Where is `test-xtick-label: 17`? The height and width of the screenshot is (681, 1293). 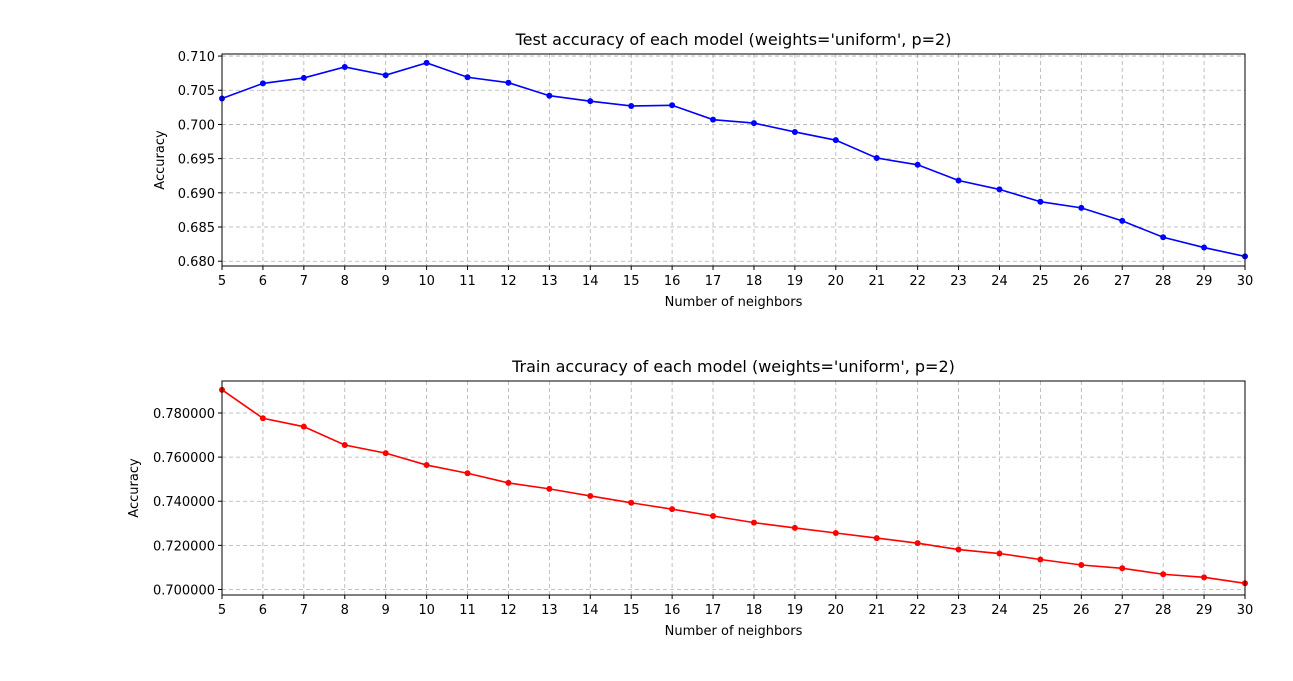 test-xtick-label: 17 is located at coordinates (713, 281).